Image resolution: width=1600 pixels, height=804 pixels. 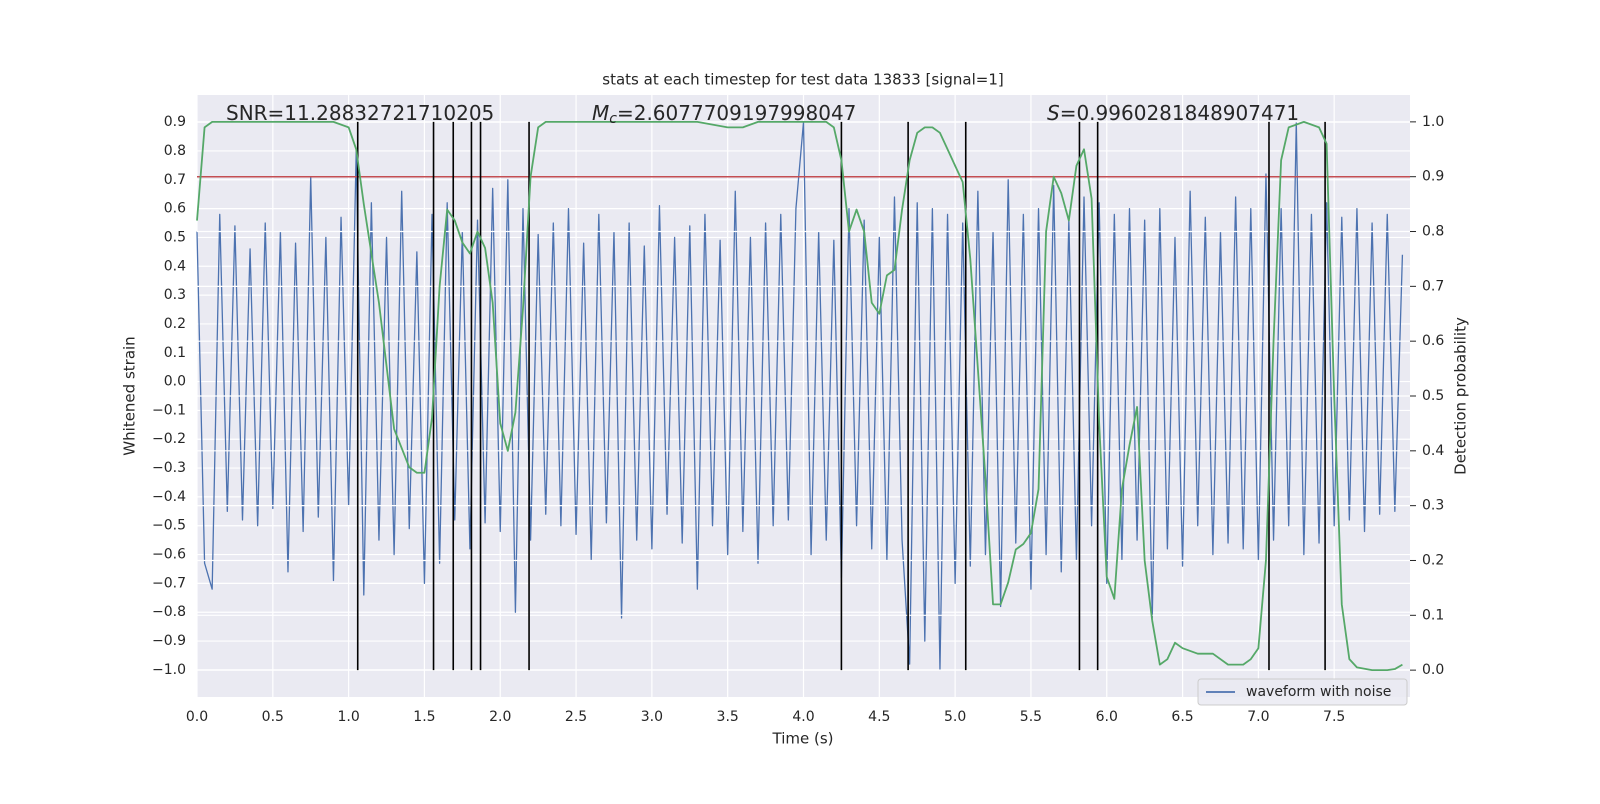 What do you see at coordinates (1433, 451) in the screenshot?
I see `y2-tick-label: 0.4` at bounding box center [1433, 451].